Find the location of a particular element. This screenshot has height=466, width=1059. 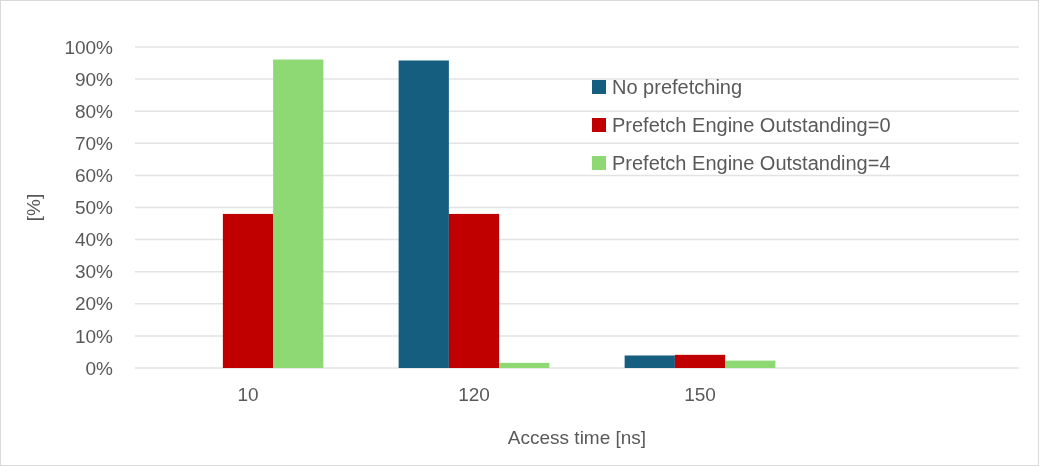

y-tick-label: 50% is located at coordinates (94, 208).